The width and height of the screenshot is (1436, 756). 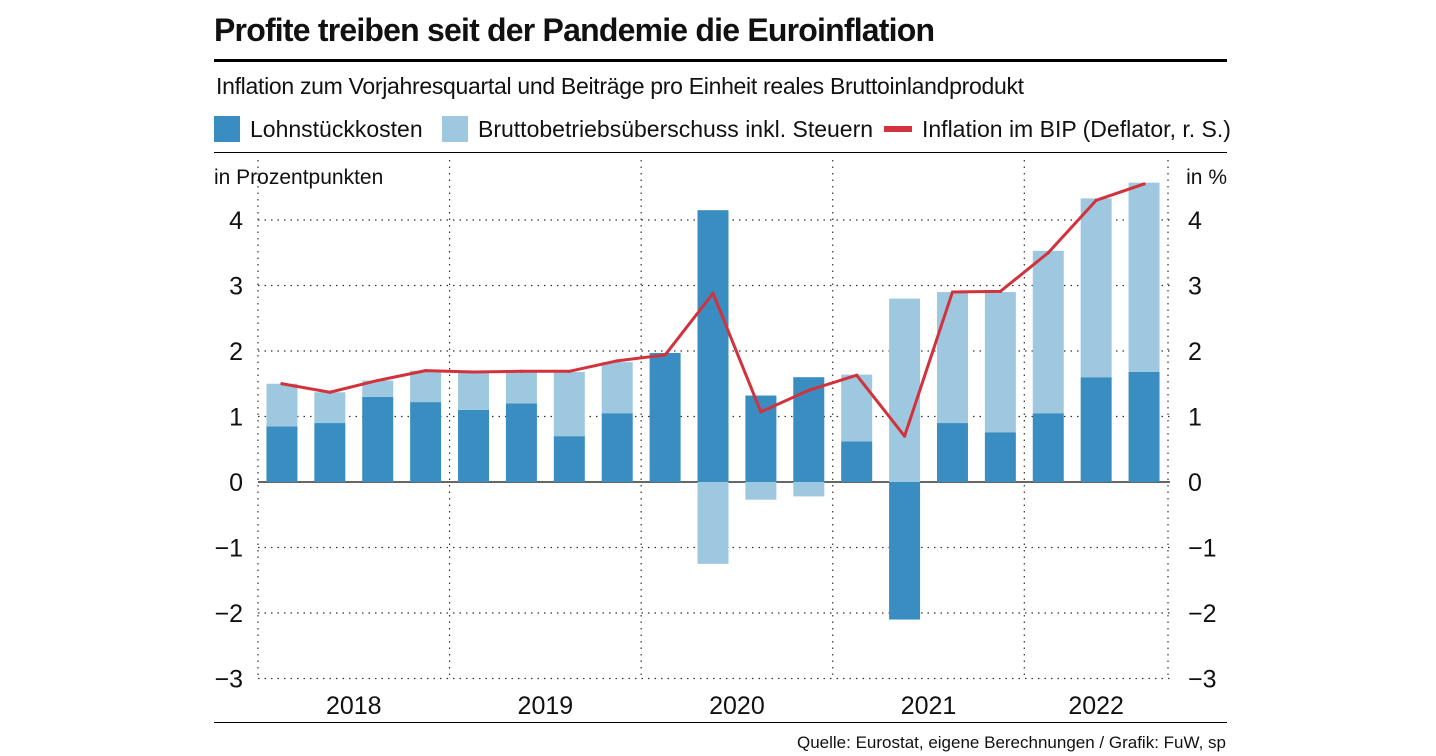 What do you see at coordinates (236, 483) in the screenshot?
I see `ytick-left-5: 0` at bounding box center [236, 483].